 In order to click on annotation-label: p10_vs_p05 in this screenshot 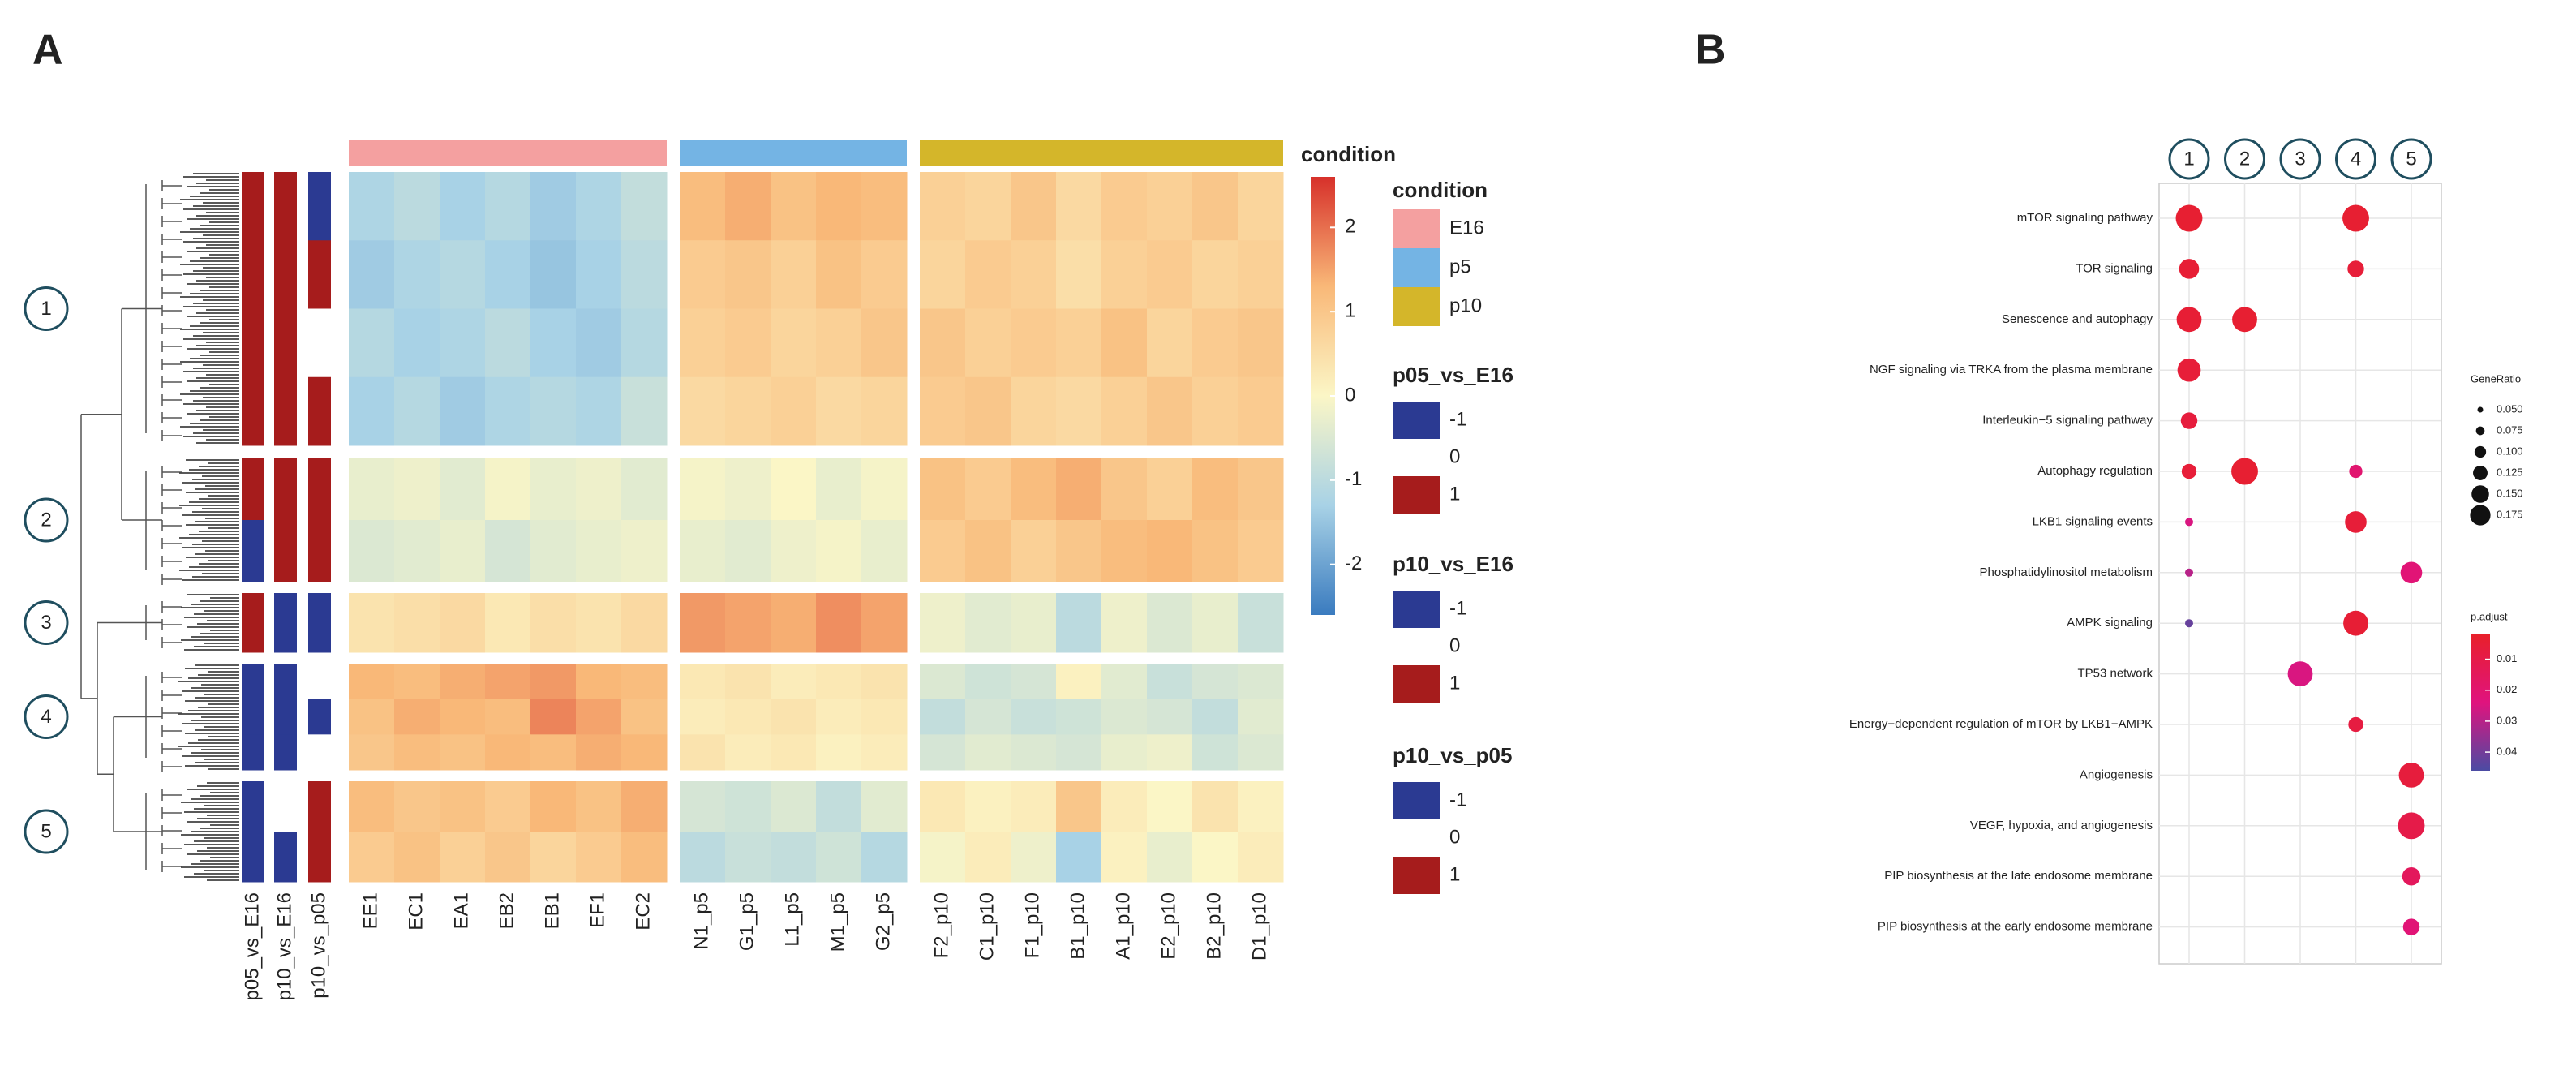, I will do `click(318, 945)`.